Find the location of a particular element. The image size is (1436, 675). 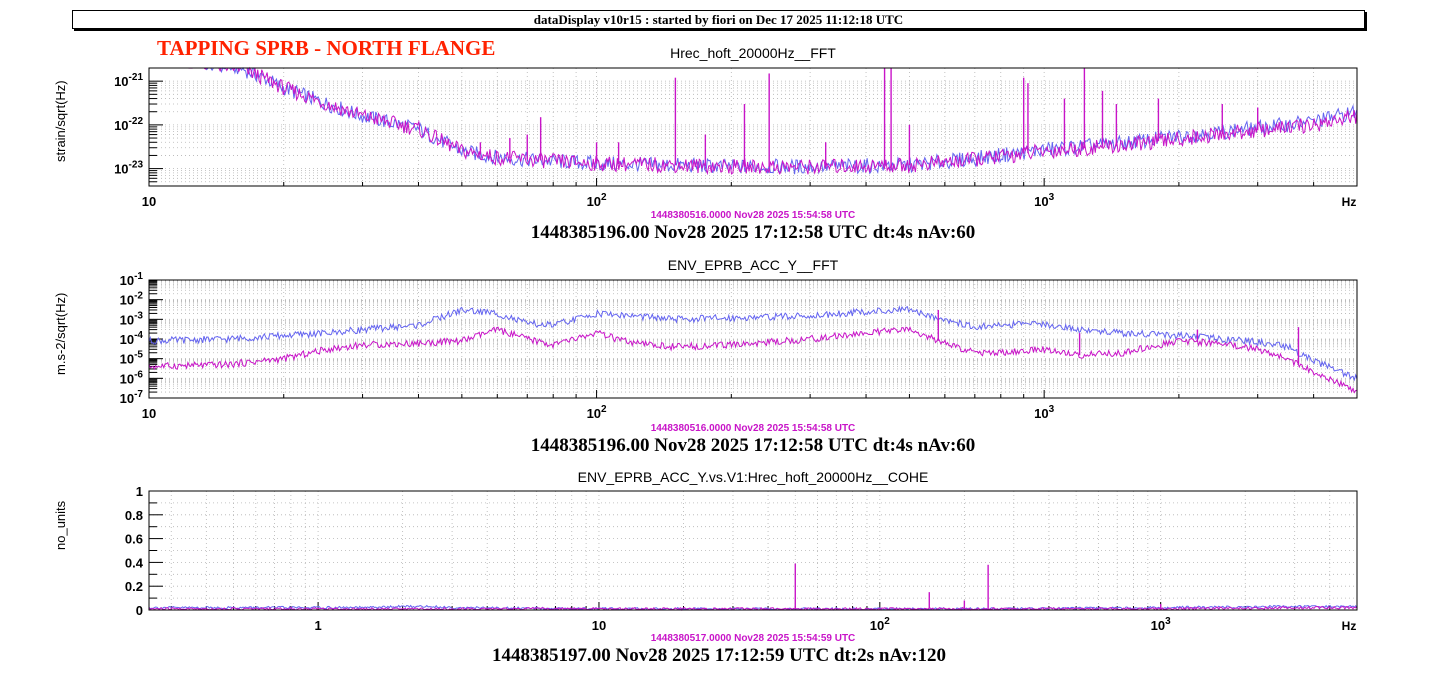

y-tick-label: 10⁻² is located at coordinates (132, 299).